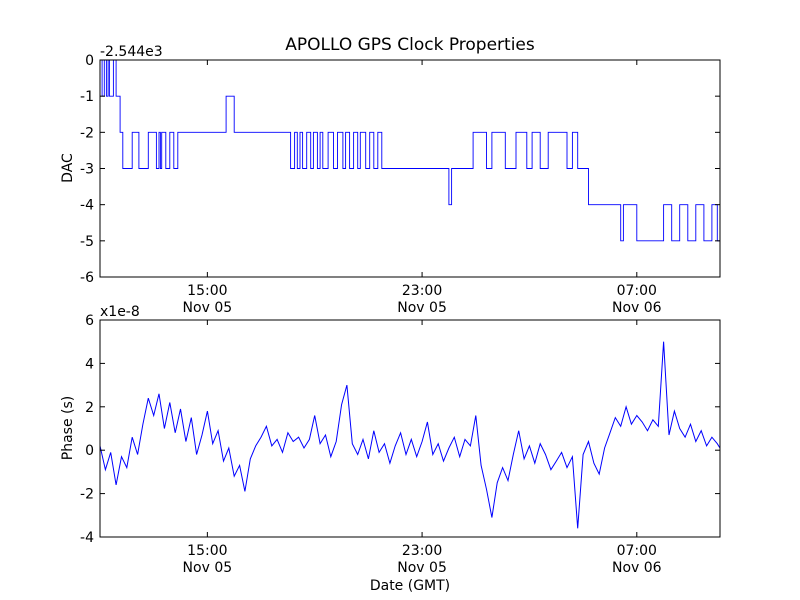 This screenshot has height=600, width=800. What do you see at coordinates (87, 278) in the screenshot?
I see `dac-y-tick-label: -6` at bounding box center [87, 278].